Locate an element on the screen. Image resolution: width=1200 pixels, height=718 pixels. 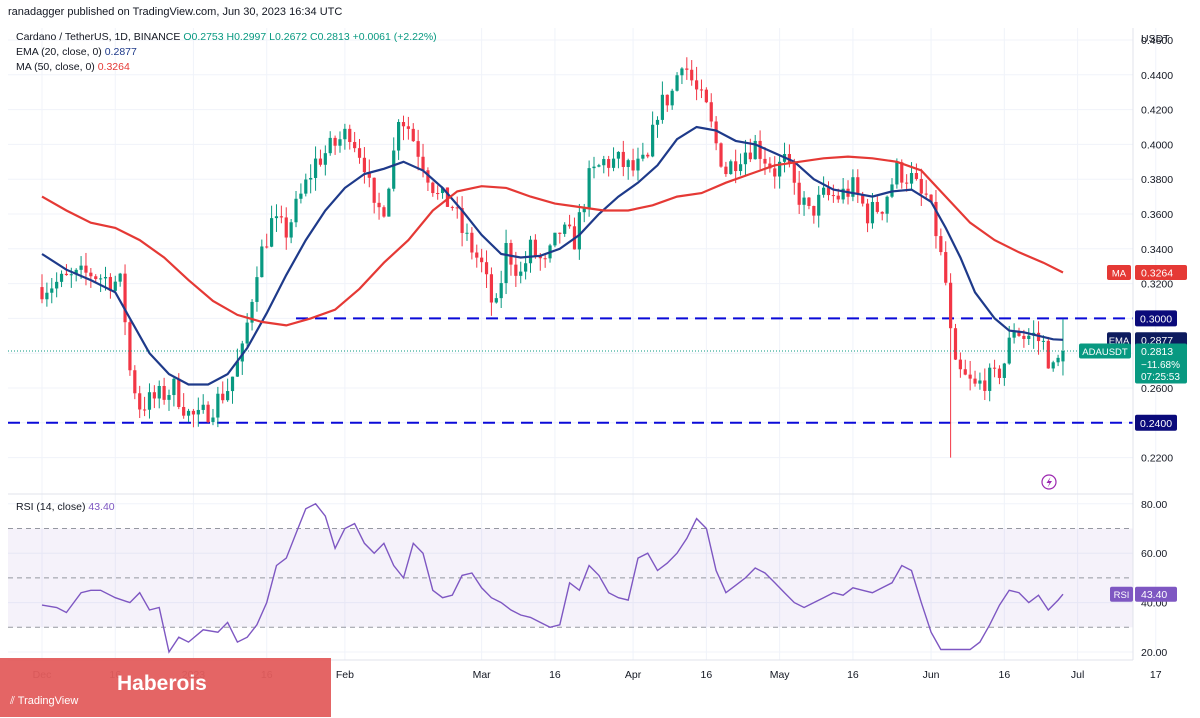
rsi-tick-label: 80.00 is located at coordinates (1154, 505).